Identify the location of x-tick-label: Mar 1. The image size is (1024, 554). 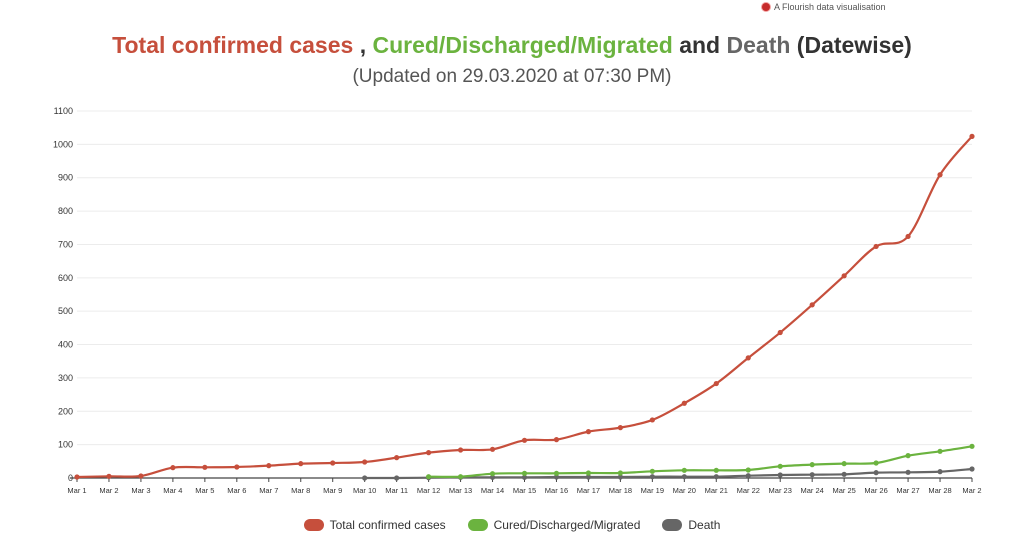
(76, 490).